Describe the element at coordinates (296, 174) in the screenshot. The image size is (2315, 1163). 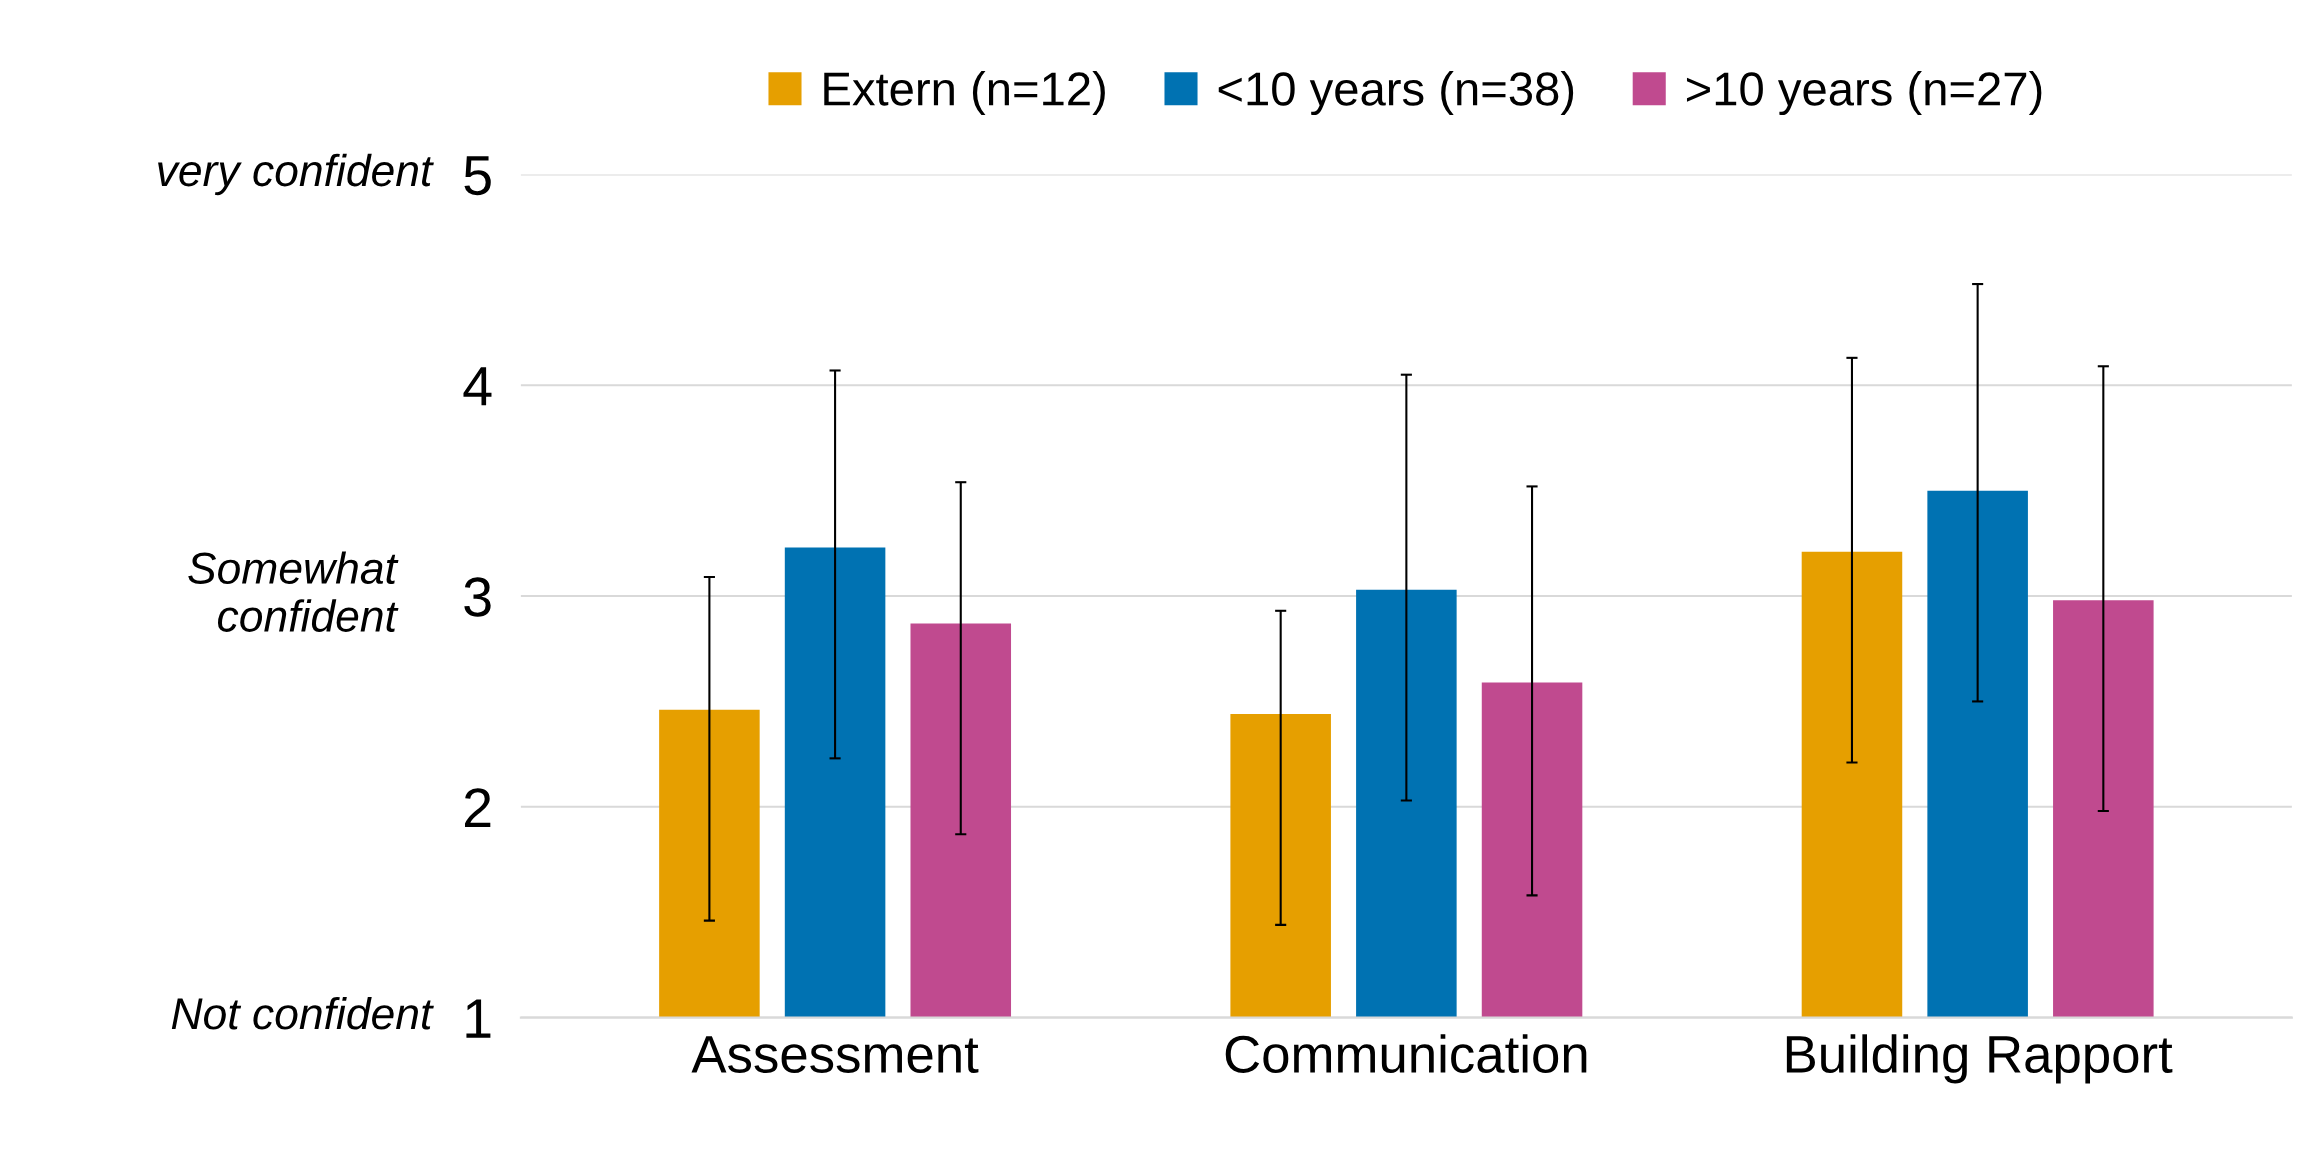
I see `text: very confident` at that location.